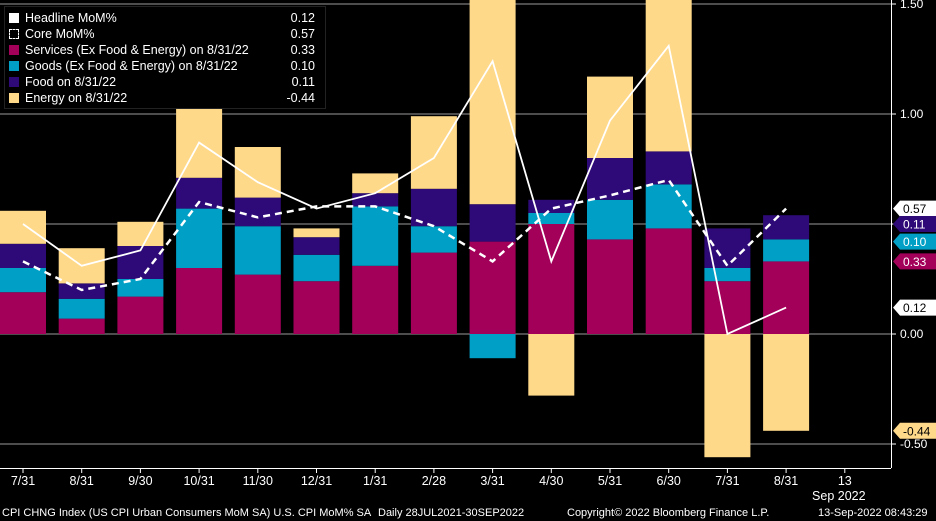 The image size is (936, 521). What do you see at coordinates (786, 481) in the screenshot?
I see `x-tick-label-13: 8/31` at bounding box center [786, 481].